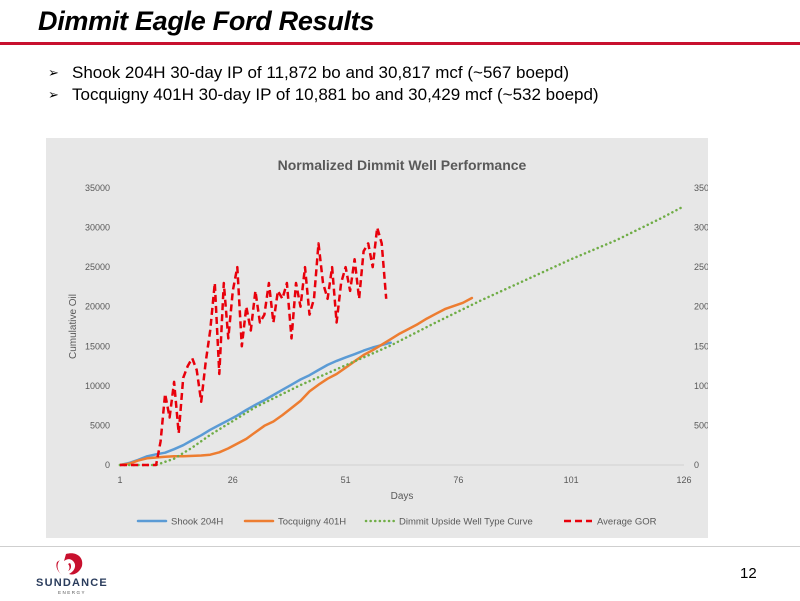 The image size is (800, 601). What do you see at coordinates (100, 425) in the screenshot?
I see `y-tick-label: 5000` at bounding box center [100, 425].